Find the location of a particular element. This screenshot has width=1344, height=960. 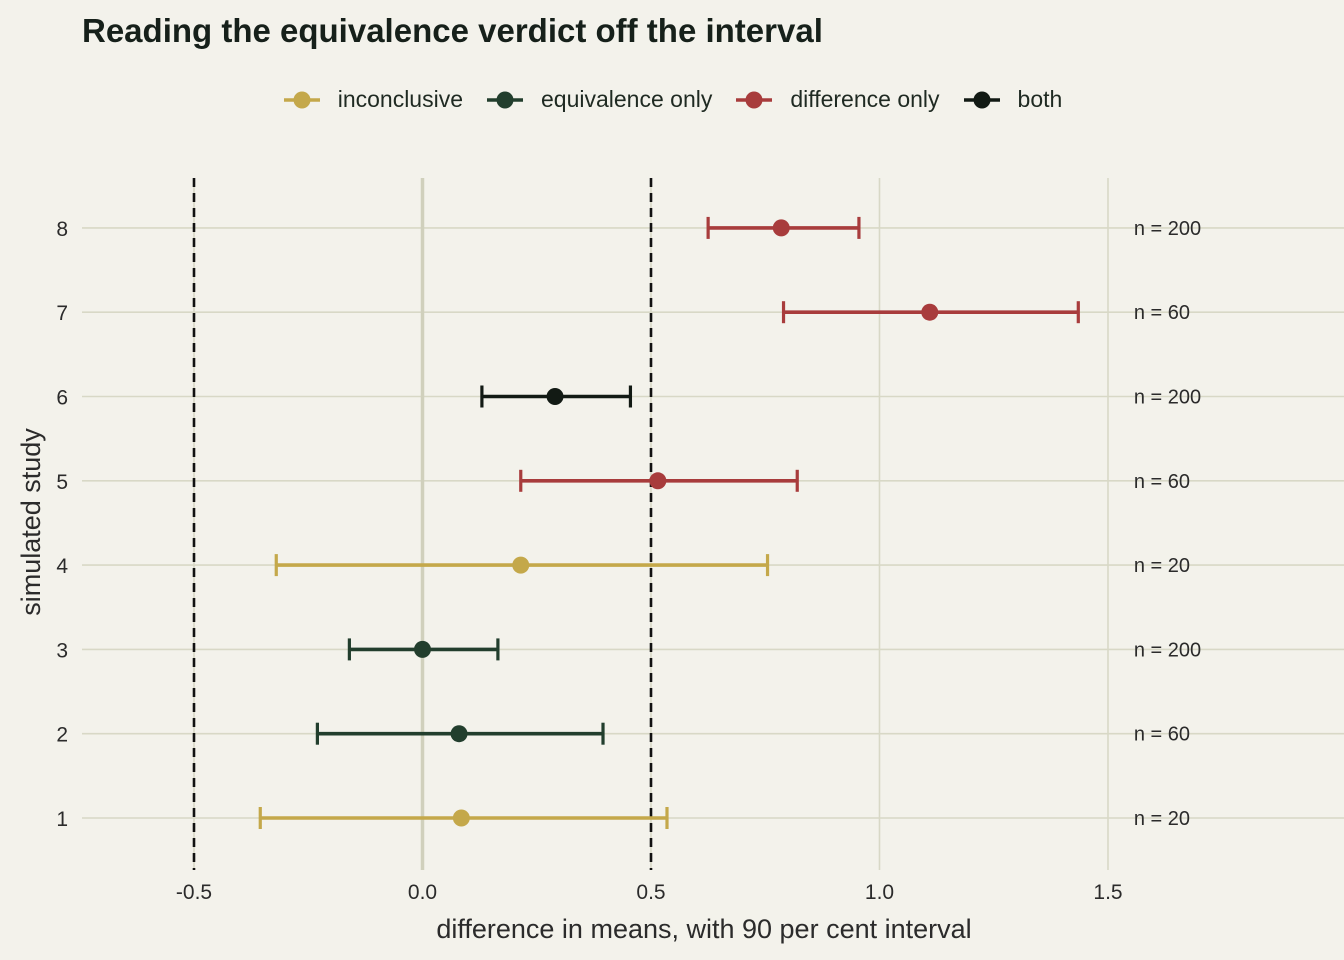

n-label-study-1: n = 20 is located at coordinates (1162, 819).